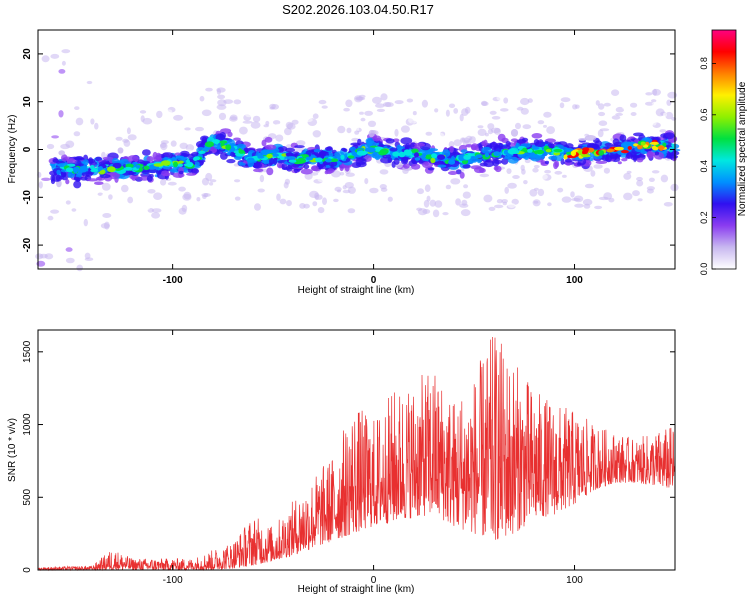 This screenshot has width=750, height=605. Describe the element at coordinates (12, 450) in the screenshot. I see `snr-y-axis-label: SNR (10 * v/v)` at that location.